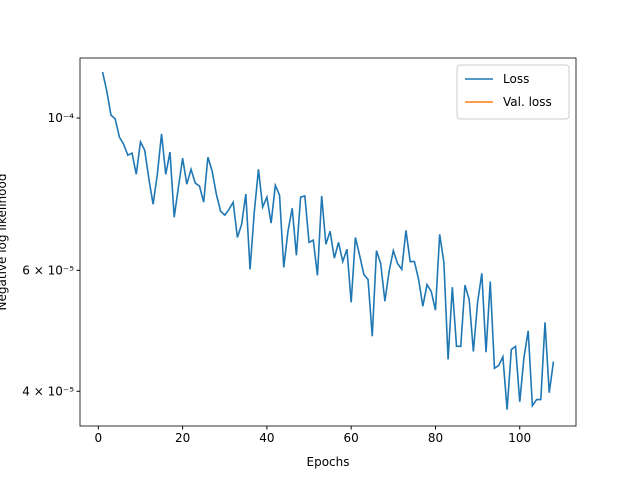 Image resolution: width=640 pixels, height=480 pixels. I want to click on y-axis-label: Negative log likelihood, so click(4, 242).